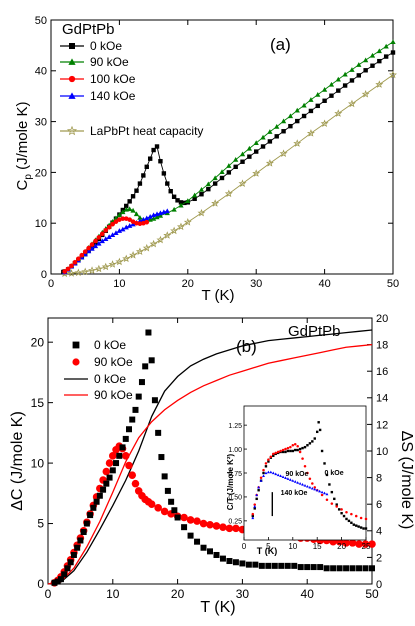 The width and height of the screenshot is (415, 626). What do you see at coordinates (188, 284) in the screenshot?
I see `panel-a-x-tick-label: 20` at bounding box center [188, 284].